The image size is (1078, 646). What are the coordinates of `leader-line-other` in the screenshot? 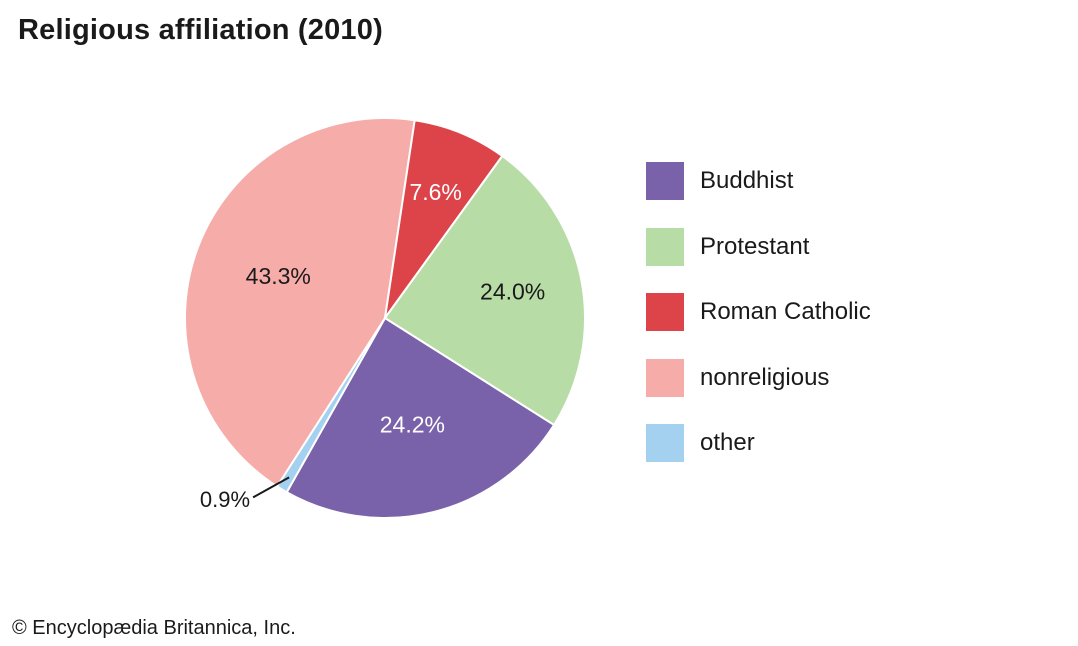 It's located at (271, 487).